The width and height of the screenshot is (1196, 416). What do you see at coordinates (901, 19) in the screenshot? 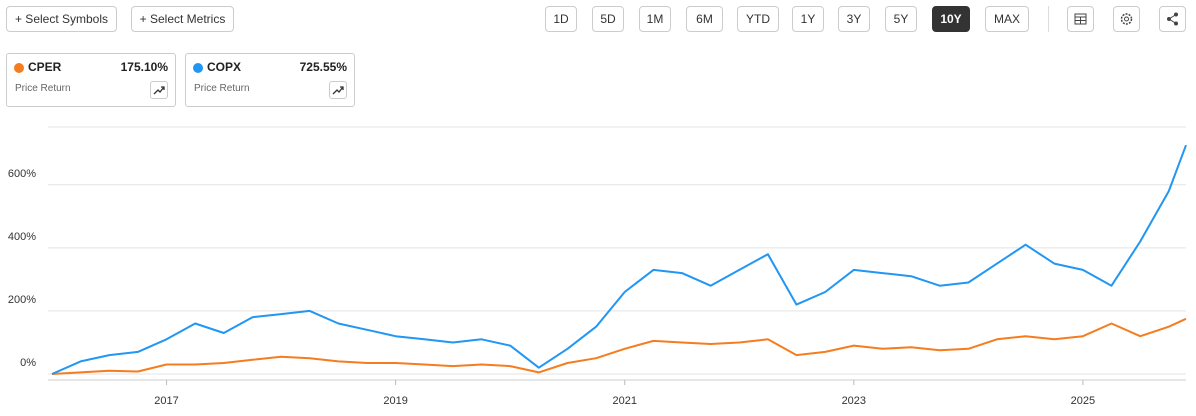
I see `range-button: 5Y` at bounding box center [901, 19].